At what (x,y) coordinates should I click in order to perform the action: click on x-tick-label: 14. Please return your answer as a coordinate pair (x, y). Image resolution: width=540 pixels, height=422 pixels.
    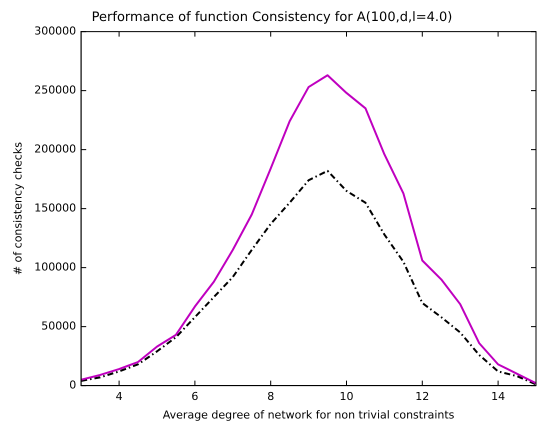
    Looking at the image, I should click on (498, 397).